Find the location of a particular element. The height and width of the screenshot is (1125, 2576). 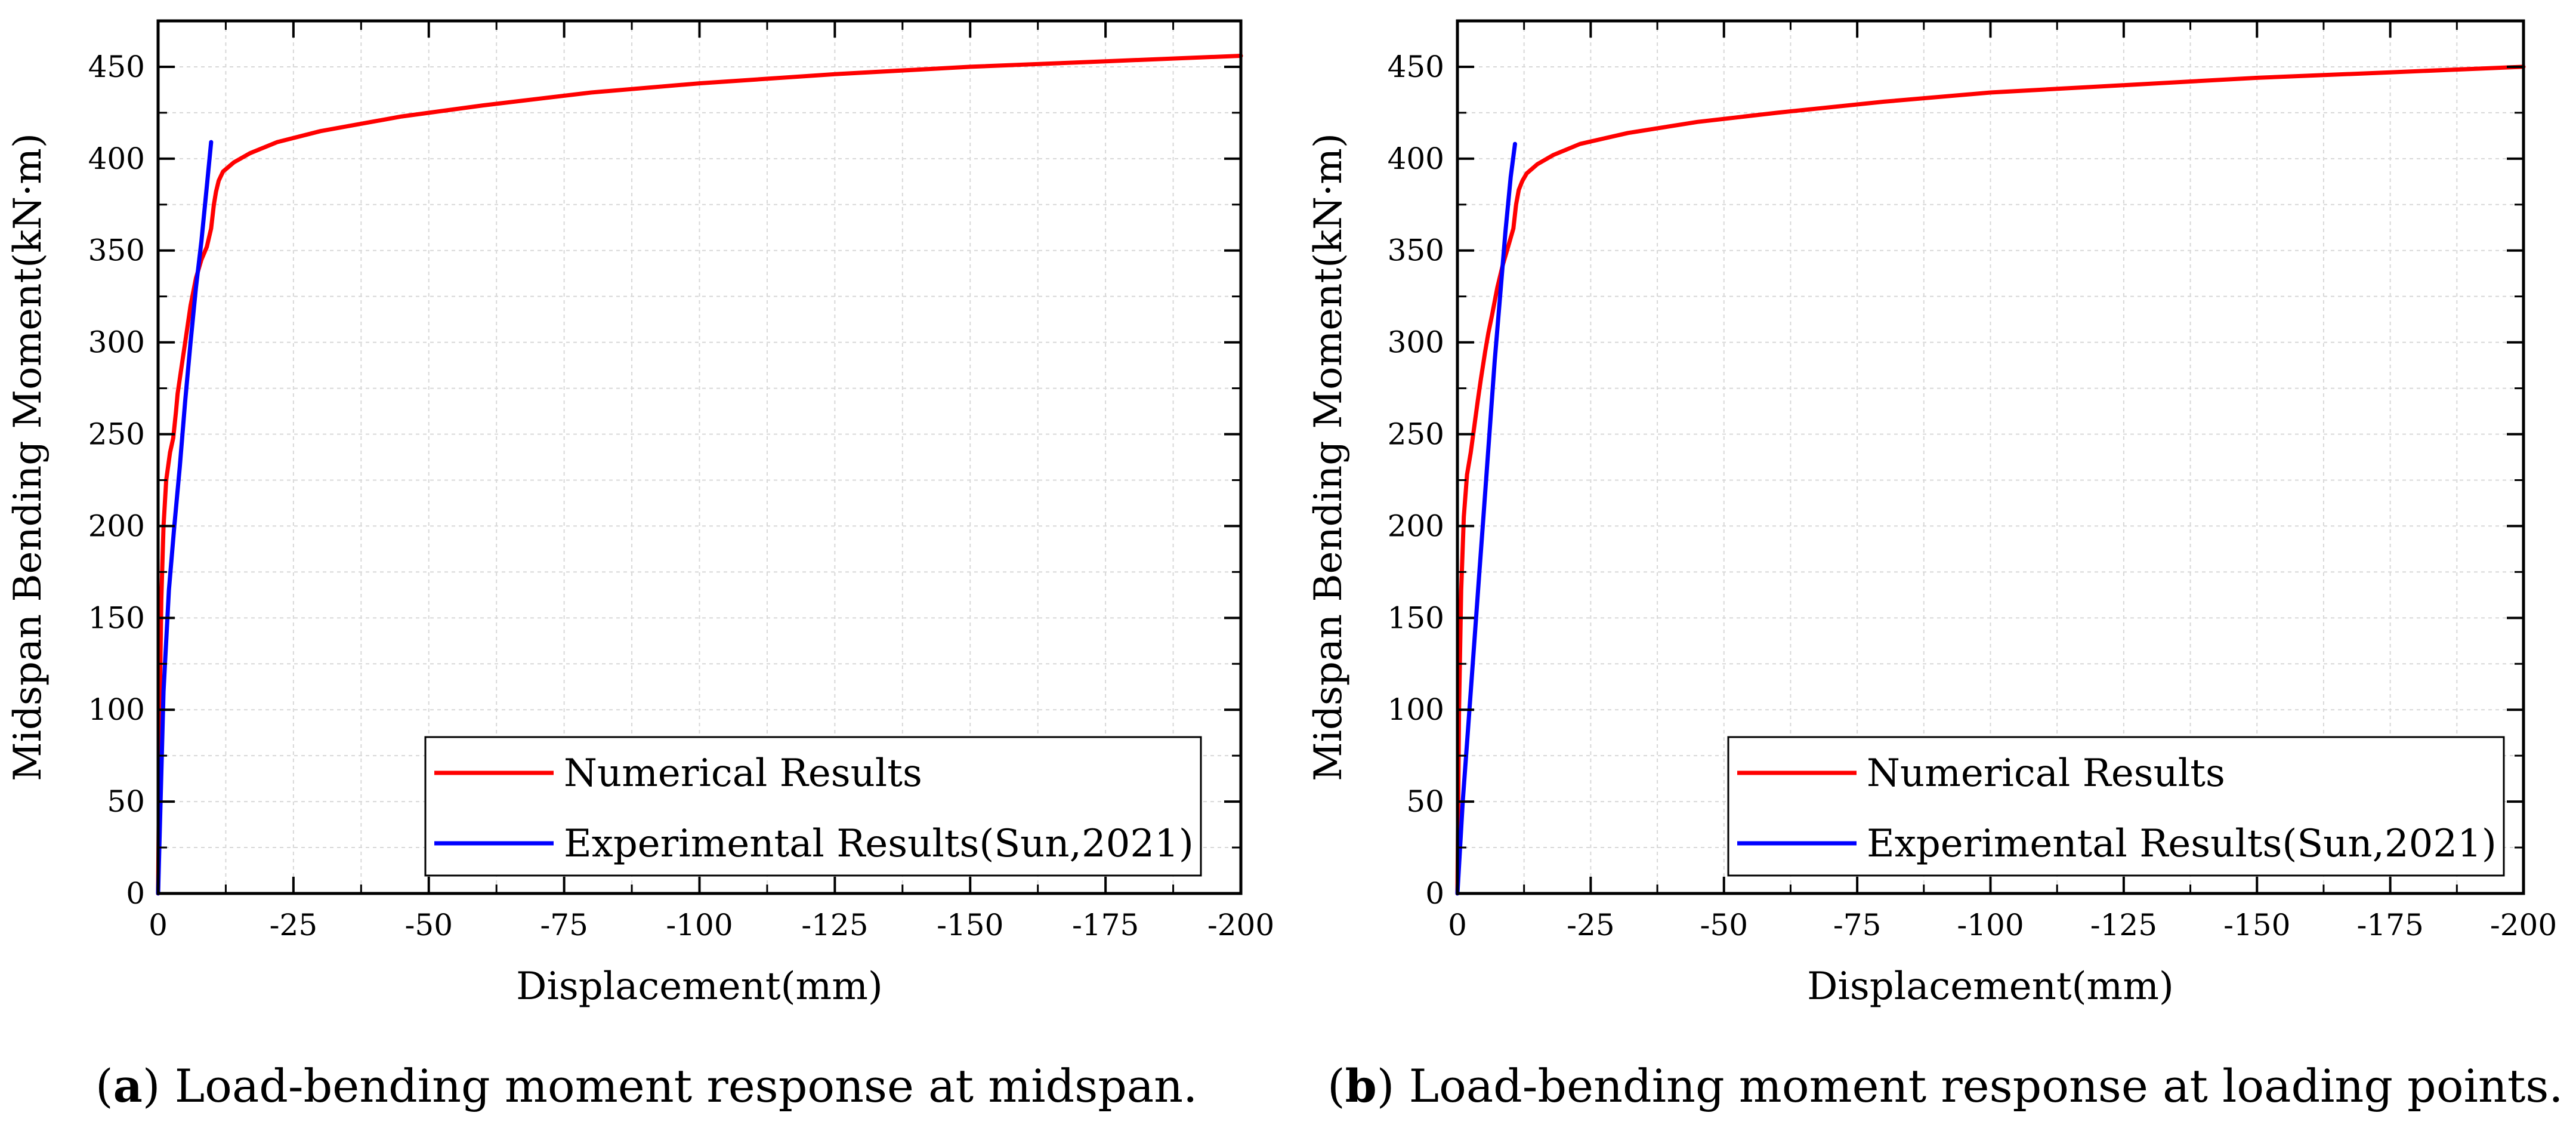

caption-letter: b is located at coordinates (1361, 1085).